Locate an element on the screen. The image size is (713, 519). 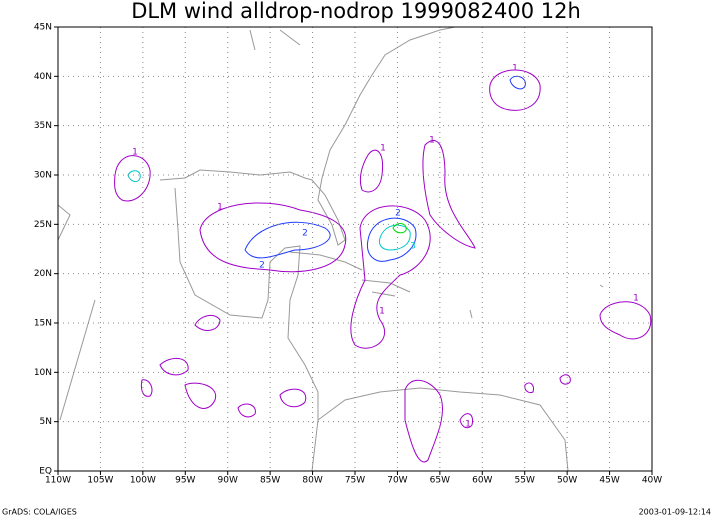
x-tick-label: 70W is located at coordinates (397, 481).